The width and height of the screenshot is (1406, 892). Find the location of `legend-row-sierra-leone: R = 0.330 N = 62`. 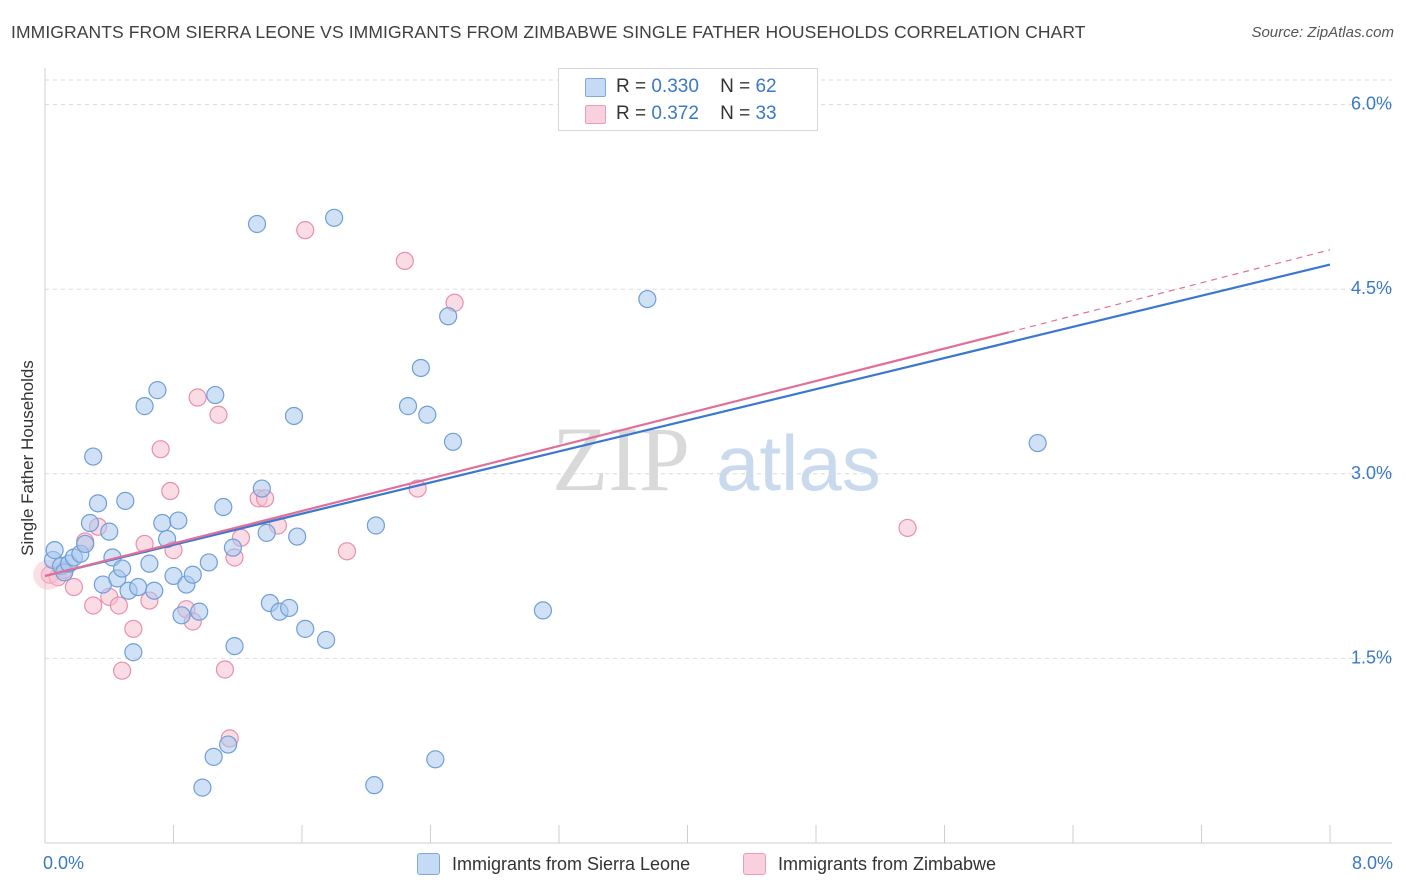

legend-row-sierra-leone: R = 0.330 N = 62 is located at coordinates (681, 87).